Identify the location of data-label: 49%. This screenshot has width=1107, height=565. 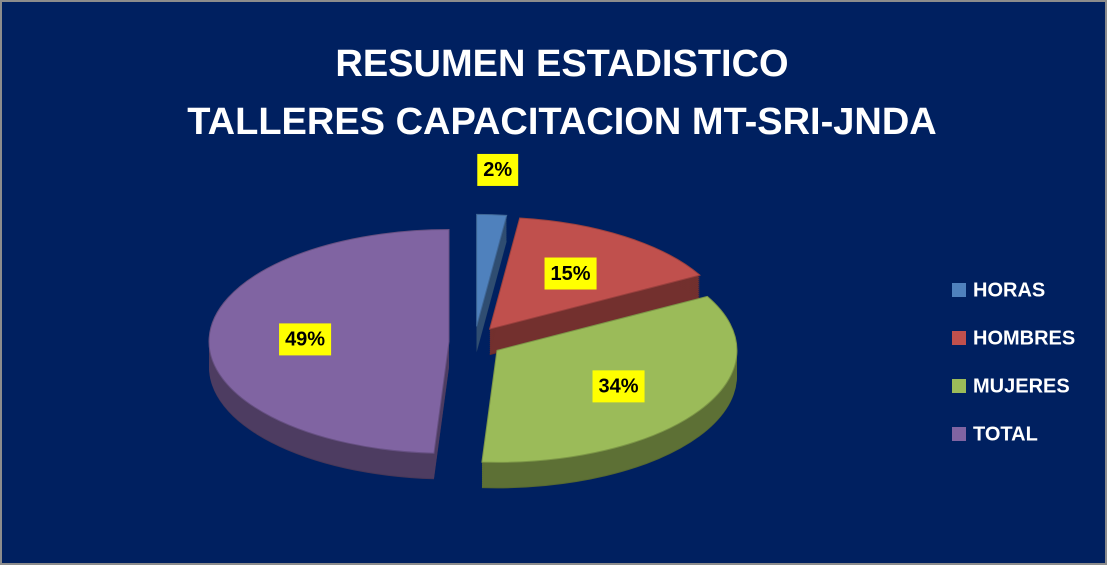
(305, 339).